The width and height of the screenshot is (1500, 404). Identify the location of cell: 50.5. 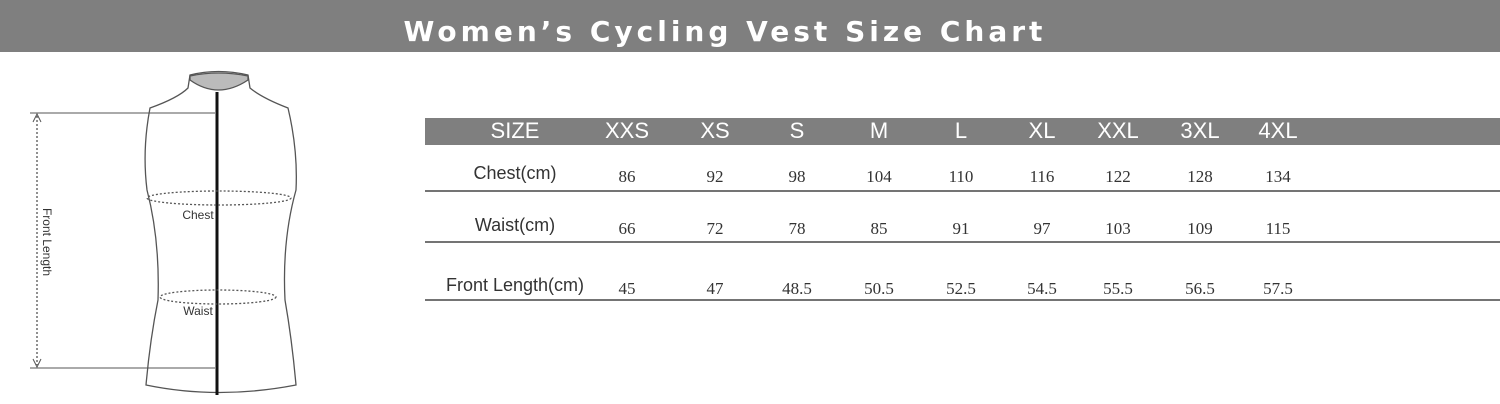
(879, 288).